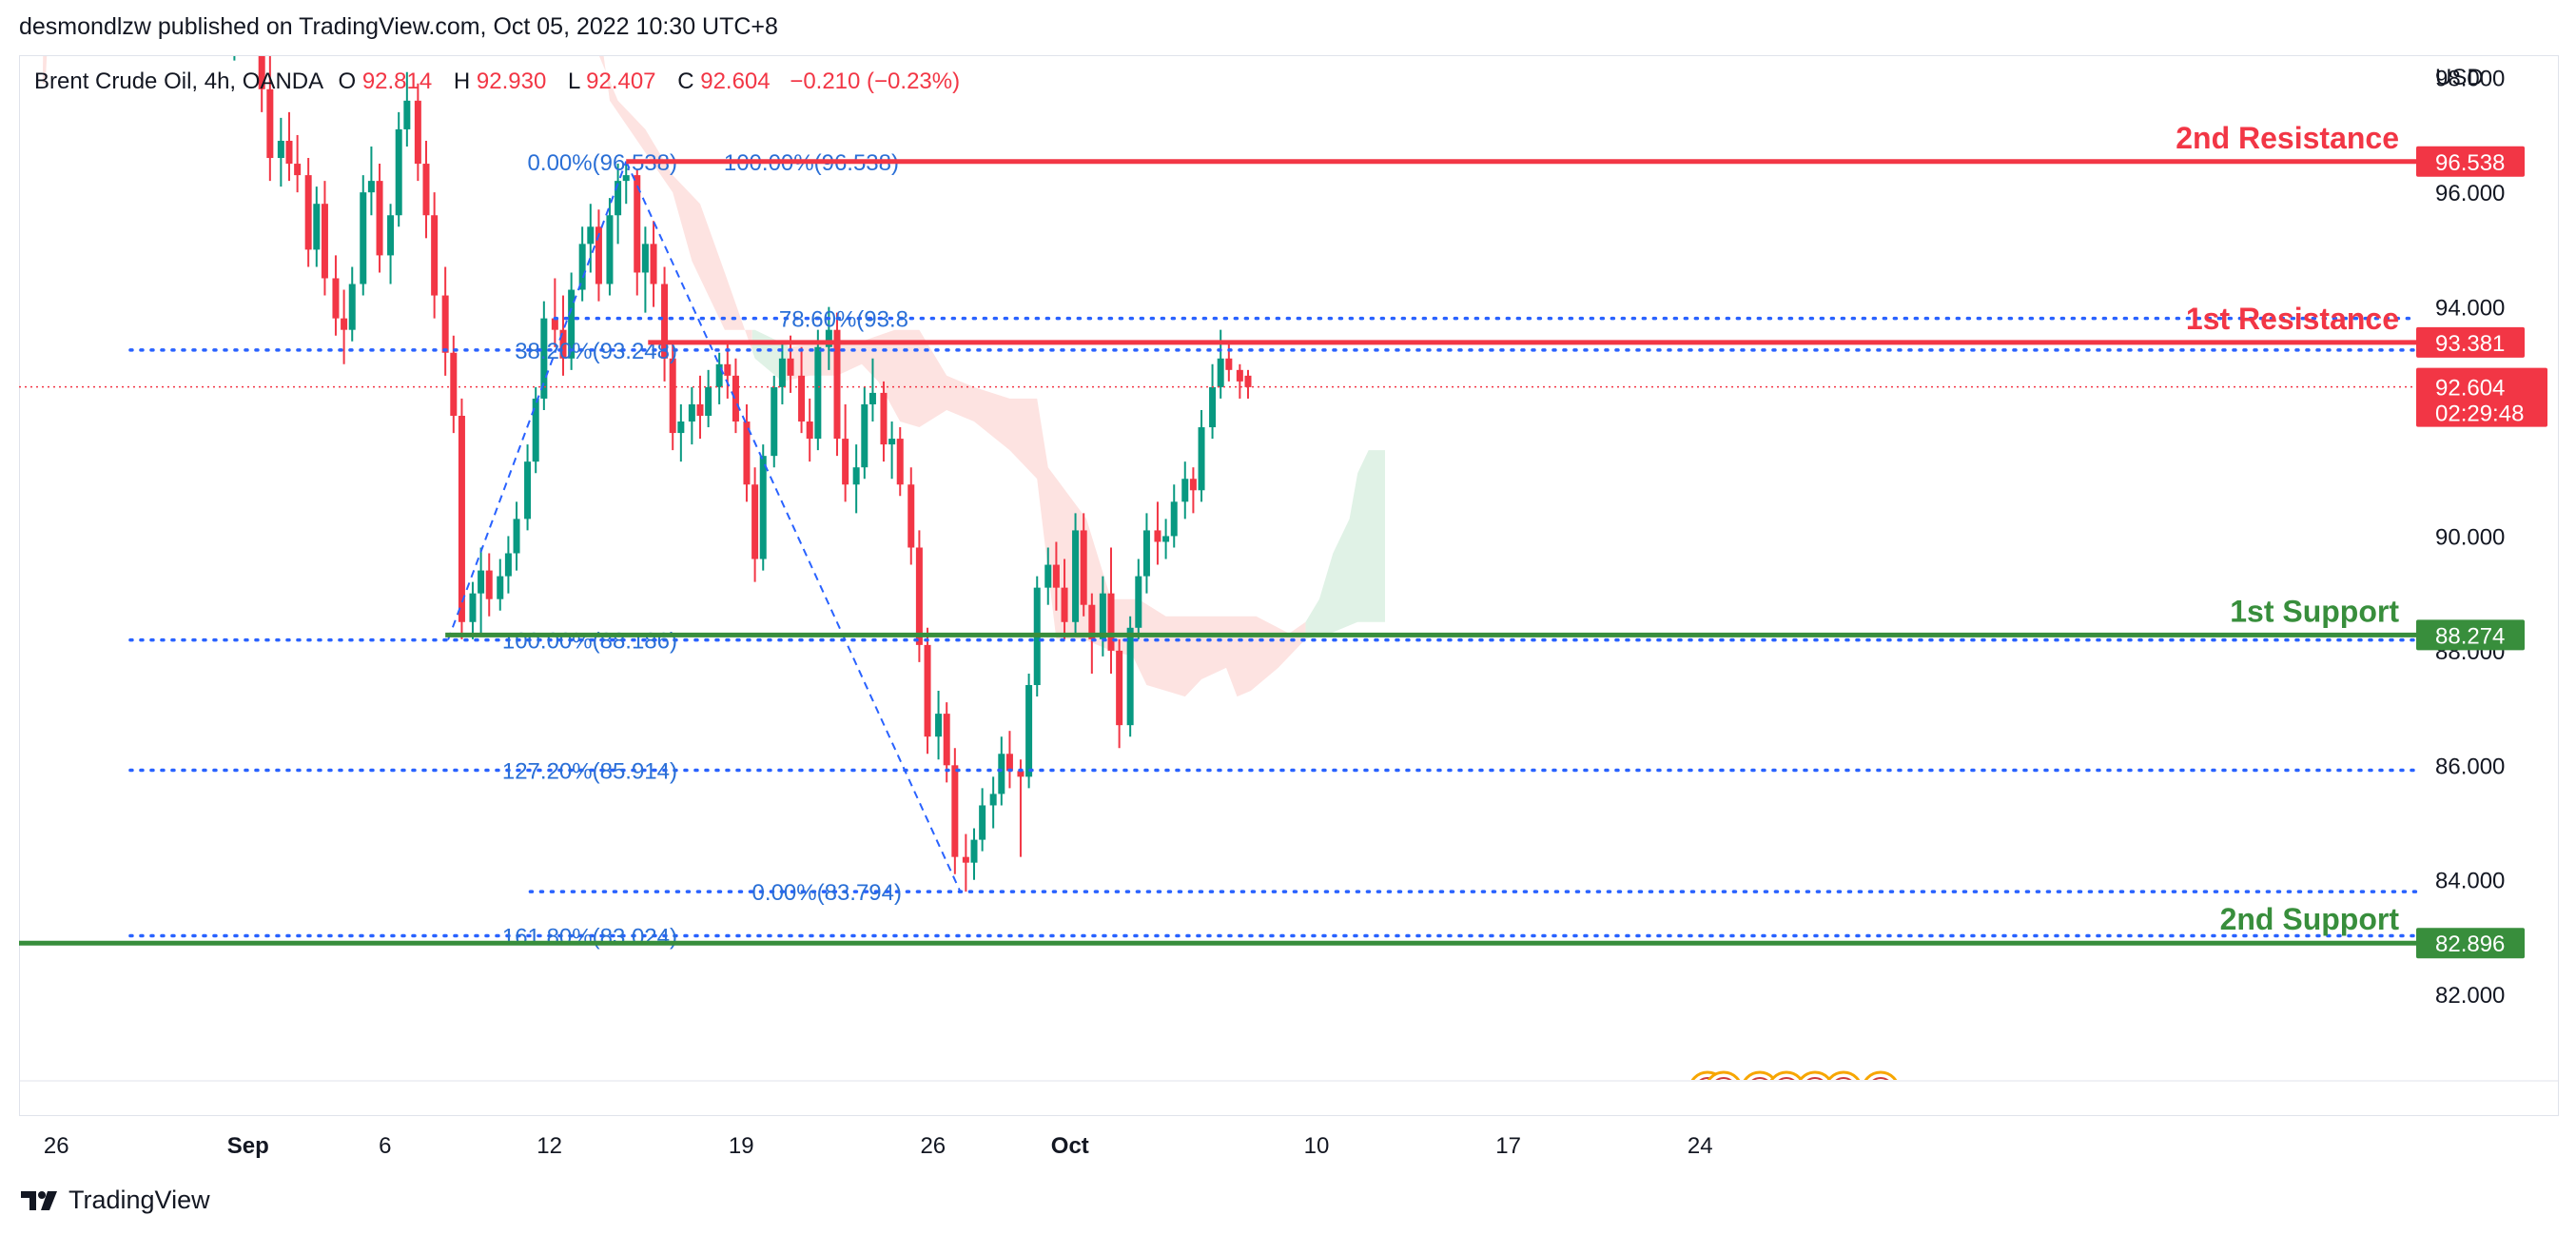 The width and height of the screenshot is (2576, 1235). I want to click on tradingview-brand: TradingView, so click(115, 1200).